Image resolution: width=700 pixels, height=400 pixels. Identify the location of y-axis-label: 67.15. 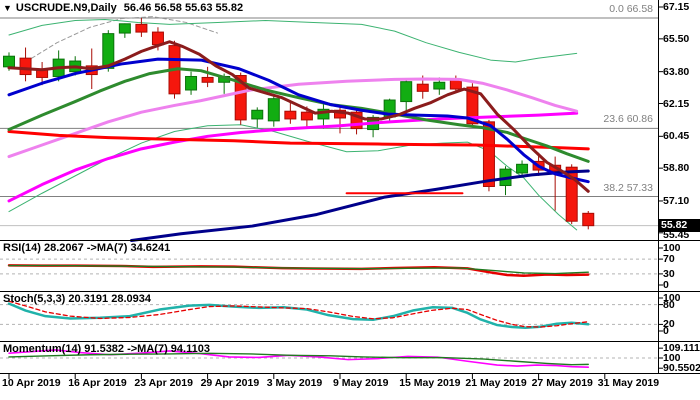
(676, 7).